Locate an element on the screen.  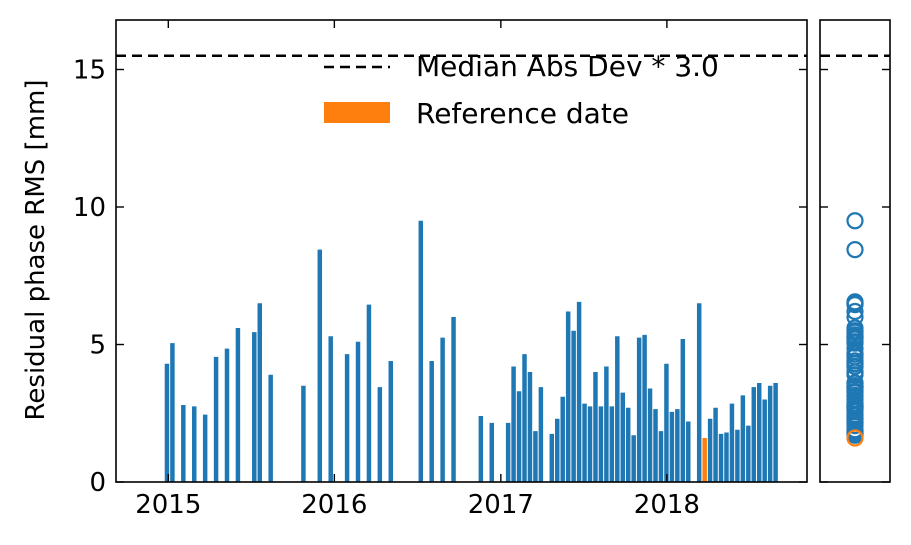
y-axis-label: Residual phase RMS [mm] is located at coordinates (36, 250).